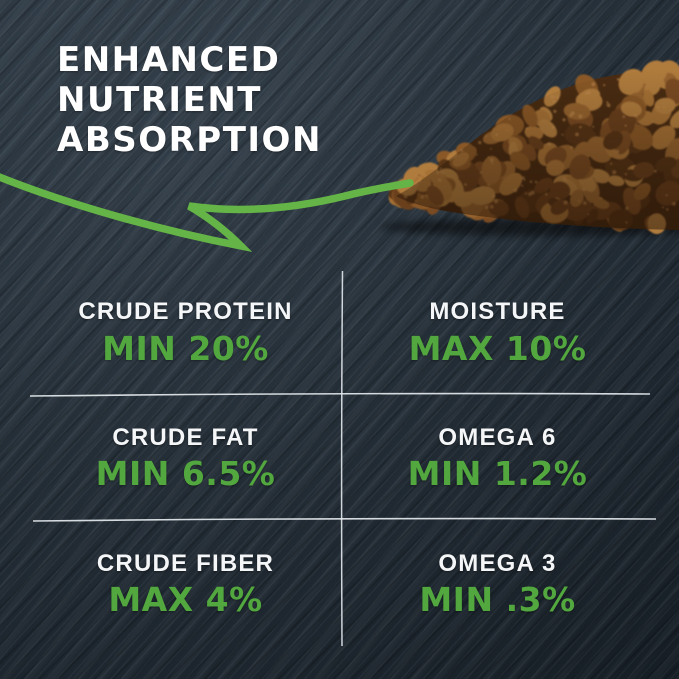  What do you see at coordinates (185, 312) in the screenshot?
I see `nutrient-label: CRUDE PROTEIN` at bounding box center [185, 312].